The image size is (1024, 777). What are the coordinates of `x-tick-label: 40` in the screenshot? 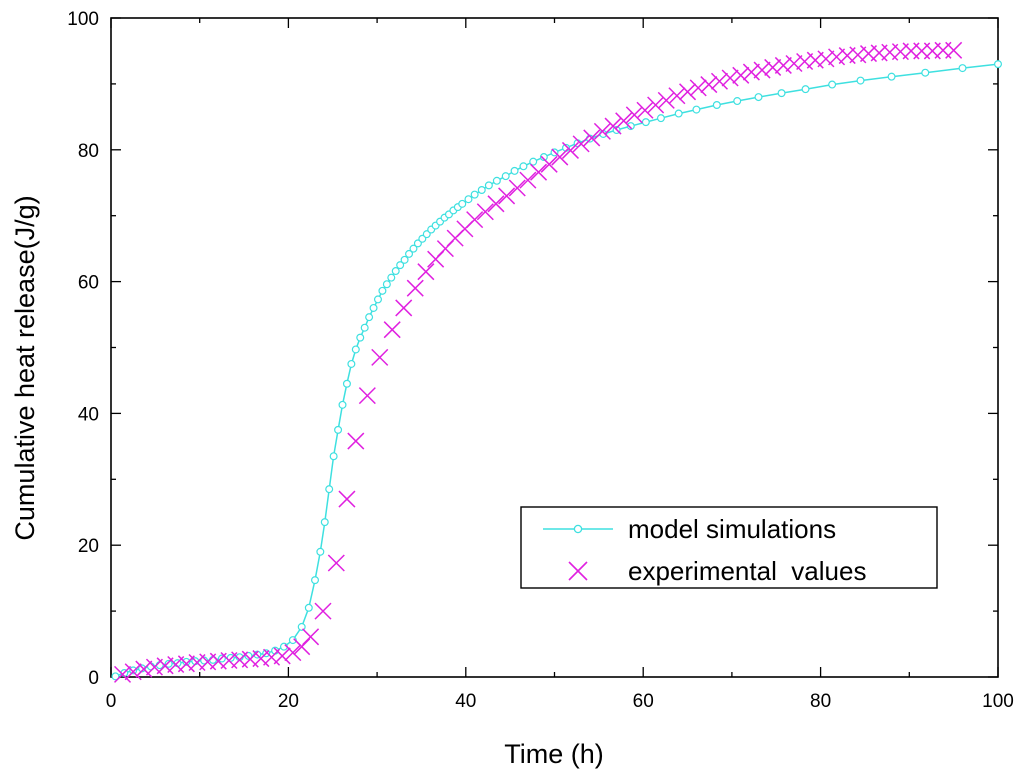 It's located at (465, 701).